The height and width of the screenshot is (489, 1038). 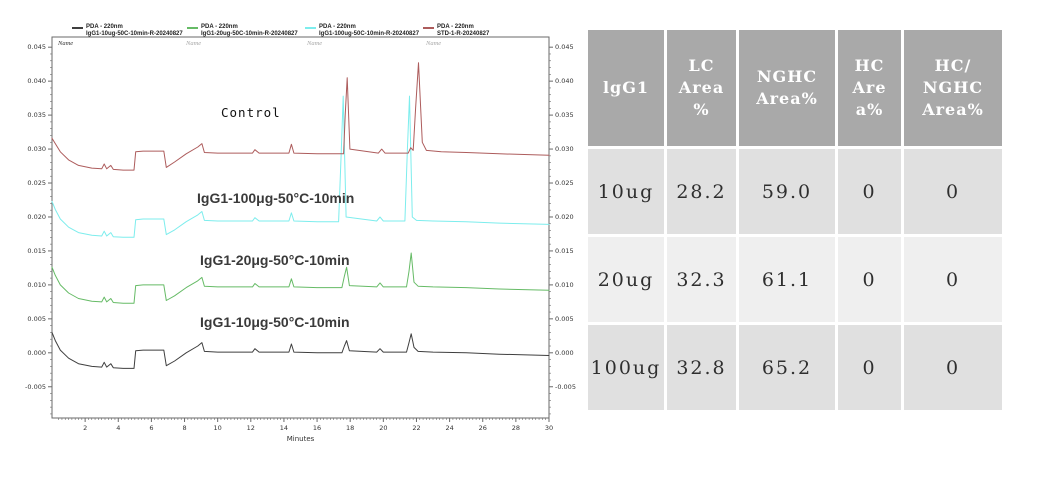 What do you see at coordinates (134, 34) in the screenshot?
I see `legend-sample: IgG1-10ug-50C-10min-R-20240827` at bounding box center [134, 34].